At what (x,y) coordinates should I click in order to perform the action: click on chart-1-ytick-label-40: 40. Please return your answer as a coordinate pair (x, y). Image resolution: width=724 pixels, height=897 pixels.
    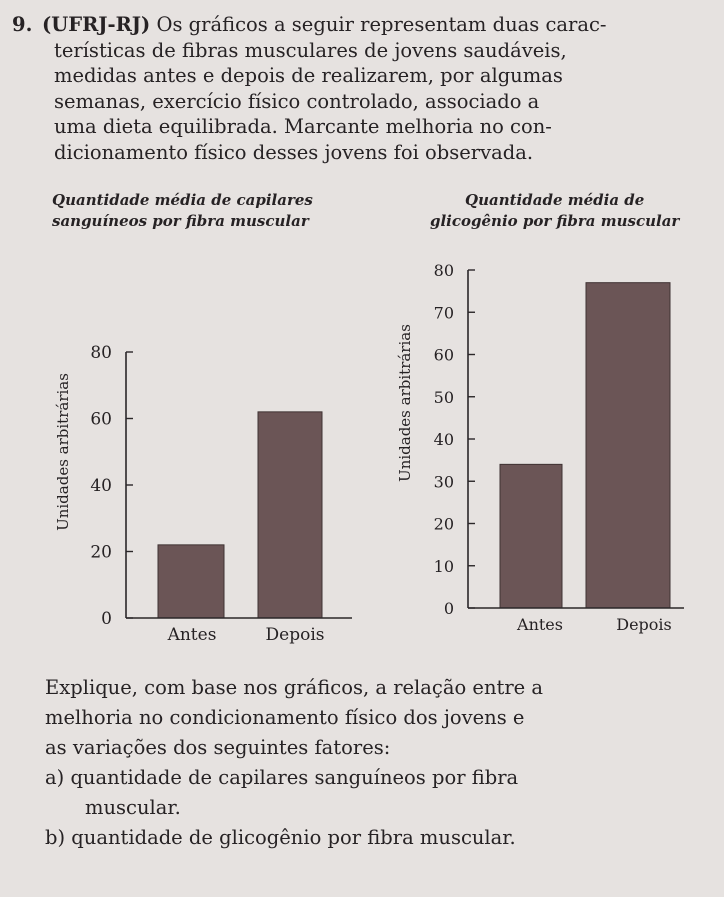
    Looking at the image, I should click on (101, 486).